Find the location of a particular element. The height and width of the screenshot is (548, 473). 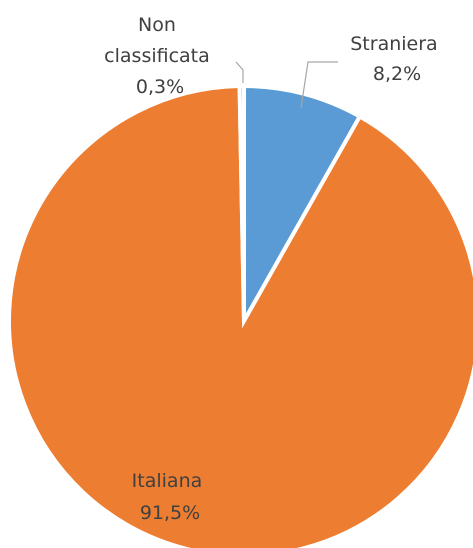

leader-line-non-classificata is located at coordinates (239, 72).